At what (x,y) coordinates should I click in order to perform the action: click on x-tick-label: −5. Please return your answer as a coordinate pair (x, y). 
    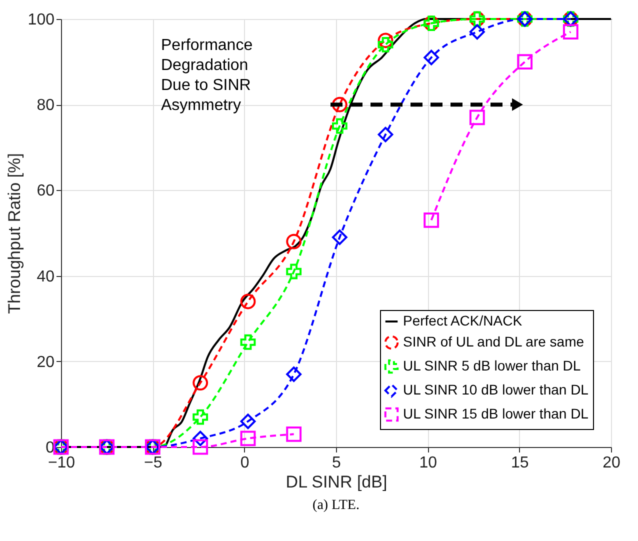
    Looking at the image, I should click on (153, 463).